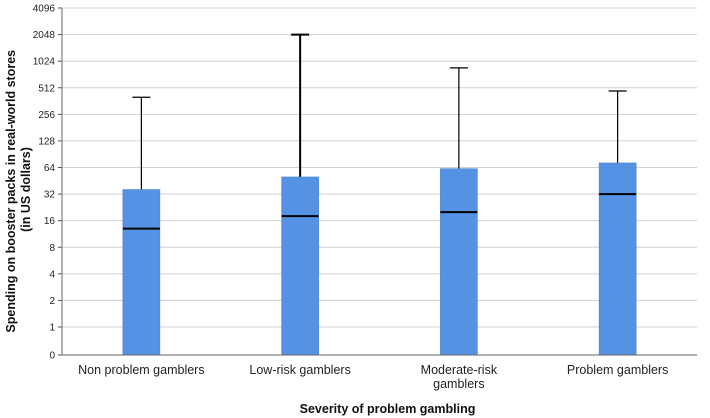  Describe the element at coordinates (26, 189) in the screenshot. I see `y-axis-title-line-2: (in US dollars)` at that location.